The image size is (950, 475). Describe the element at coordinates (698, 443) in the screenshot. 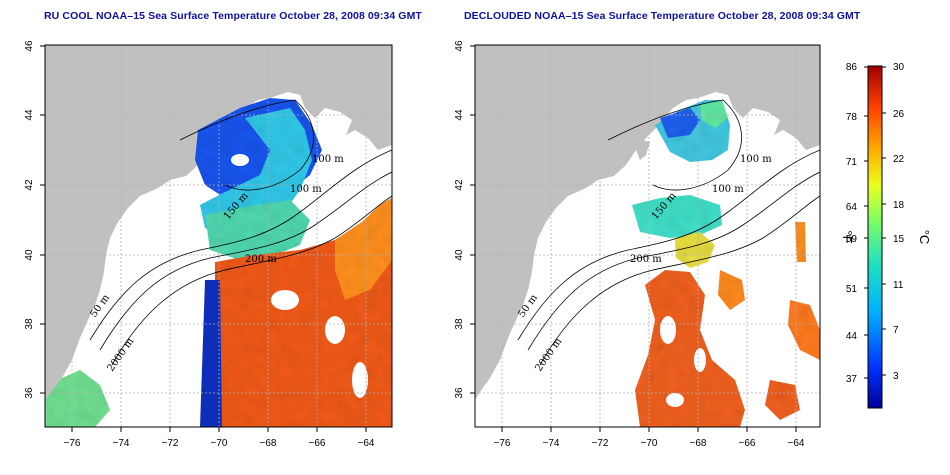

I see `right-x-tick: −68` at that location.